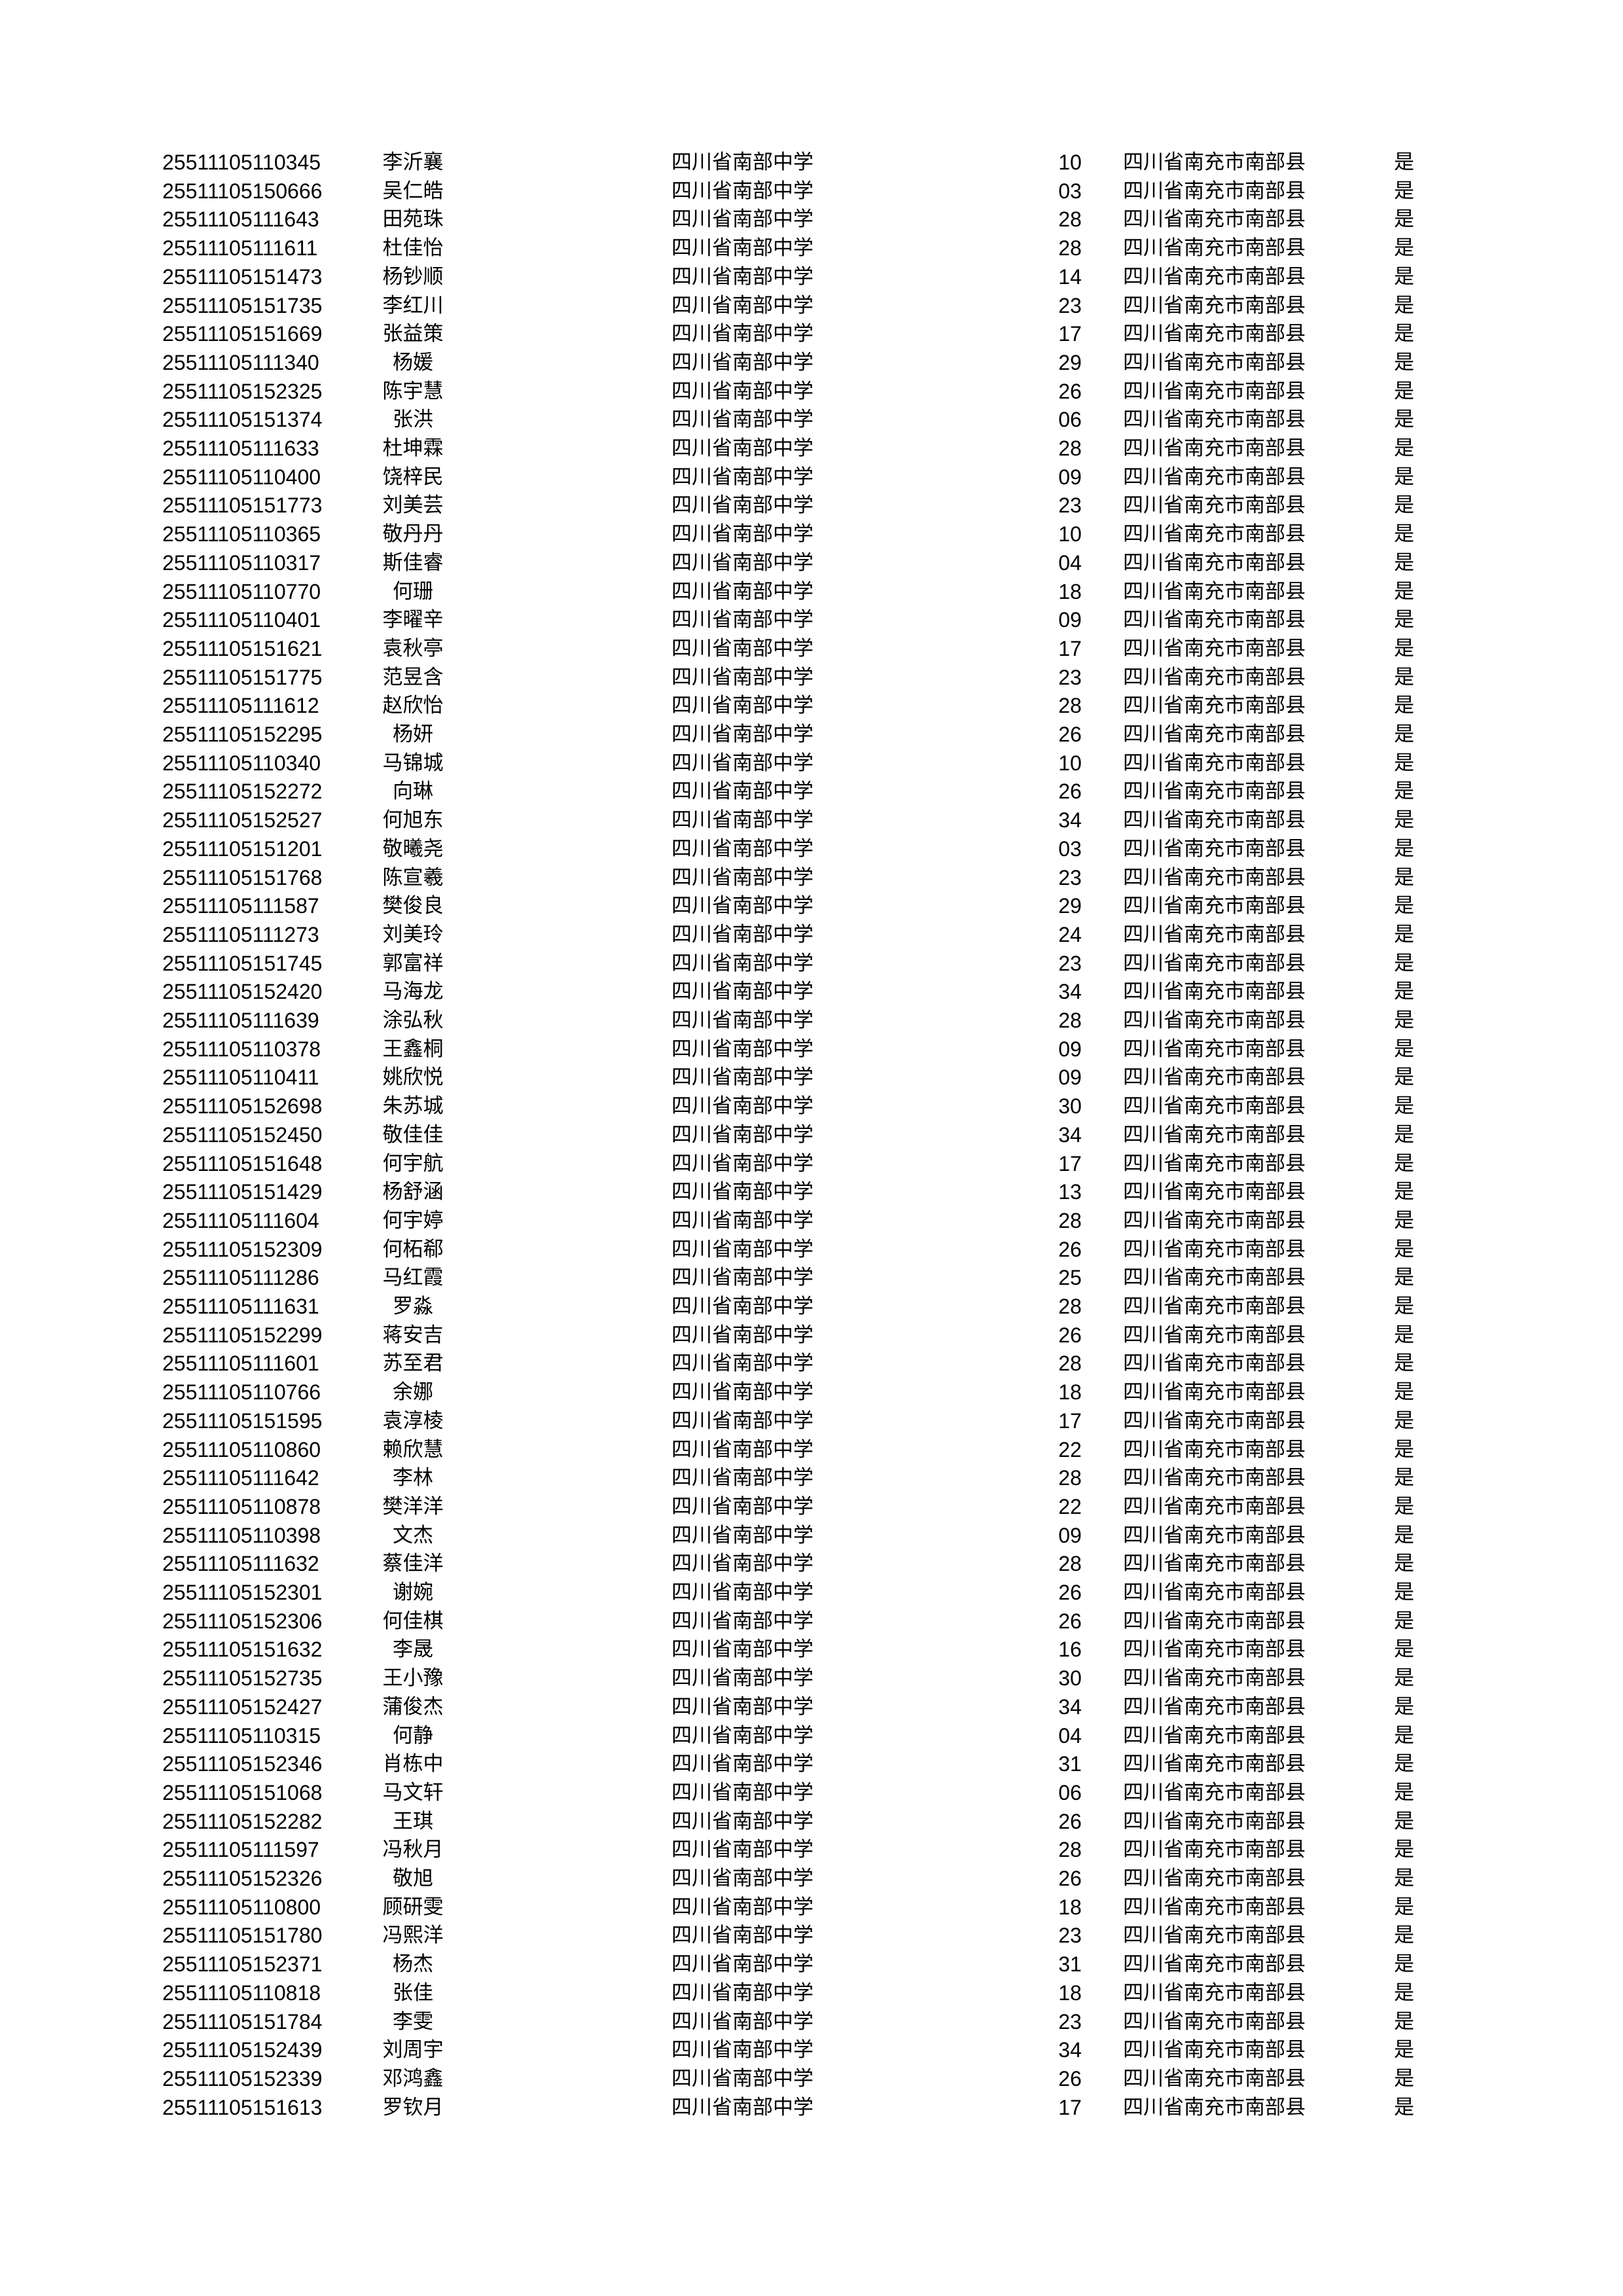  Describe the element at coordinates (413, 1878) in the screenshot. I see `name-cell: 敬旭` at that location.